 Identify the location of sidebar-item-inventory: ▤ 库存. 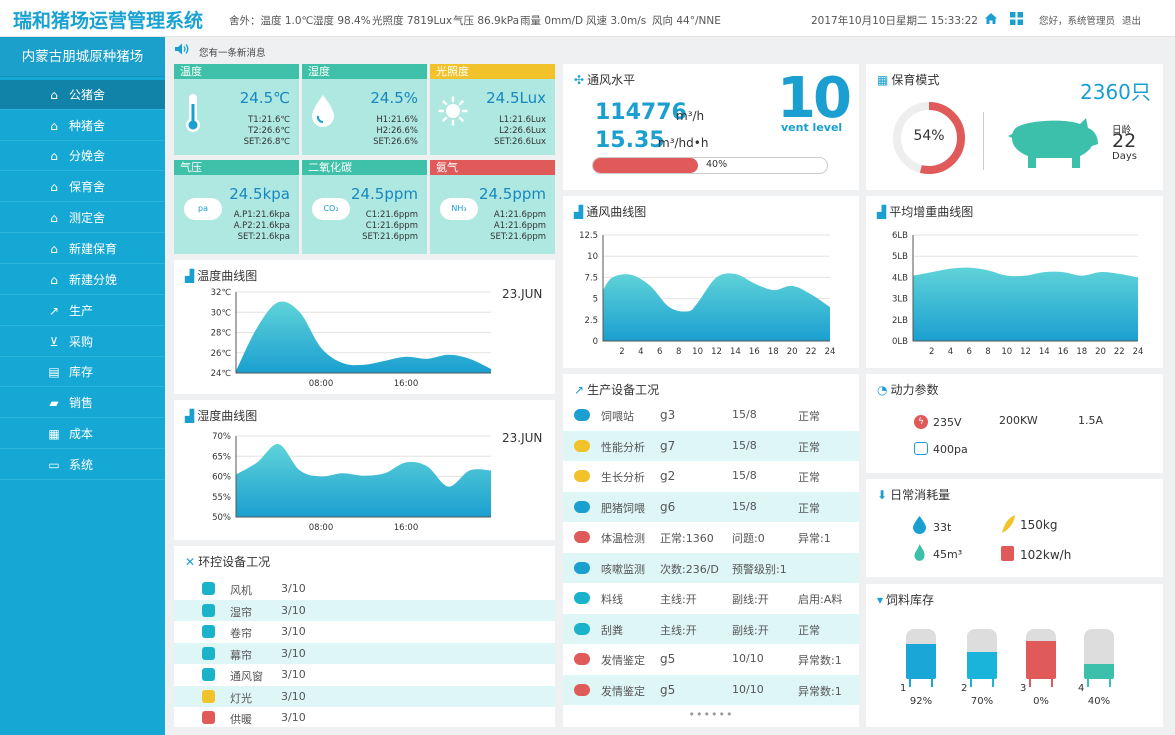
(82, 372).